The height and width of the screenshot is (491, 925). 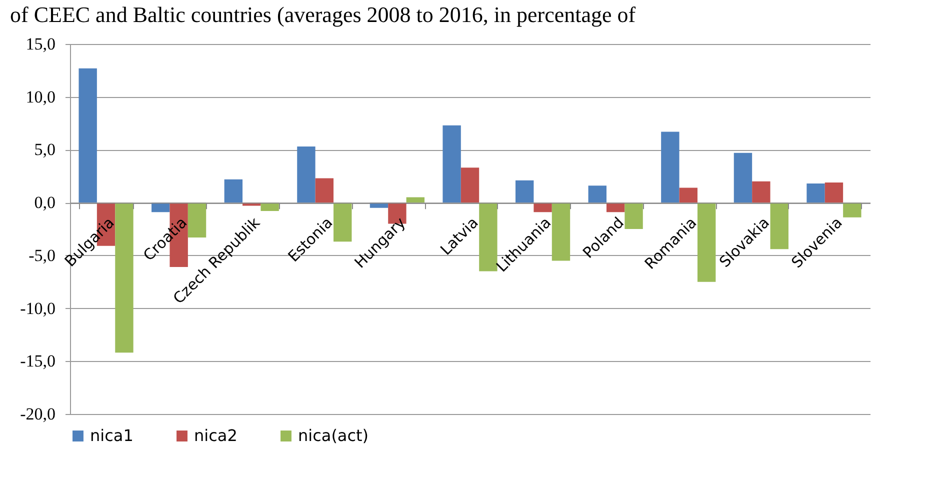 I want to click on y-tick-label: 15,0, so click(x=41, y=44).